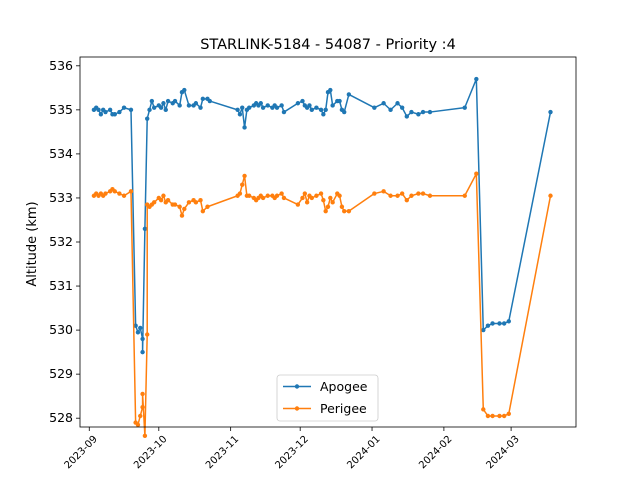 This screenshot has width=640, height=480. What do you see at coordinates (61, 65) in the screenshot?
I see `y-tick-label: 536` at bounding box center [61, 65].